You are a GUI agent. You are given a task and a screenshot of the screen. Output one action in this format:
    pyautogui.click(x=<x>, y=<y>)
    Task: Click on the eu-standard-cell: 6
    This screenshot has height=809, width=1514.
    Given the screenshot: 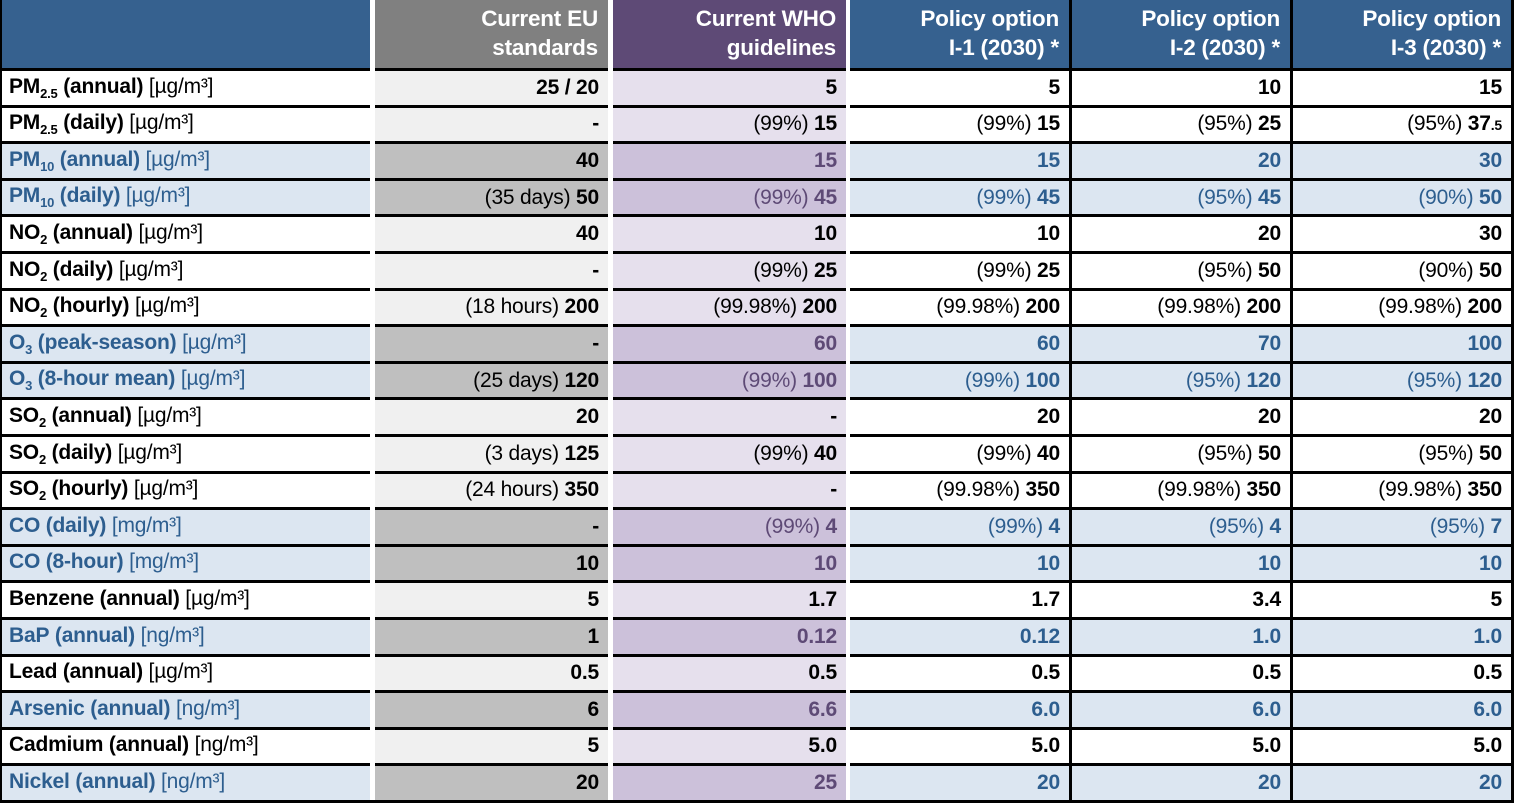 What is the action you would take?
    pyautogui.click(x=491, y=708)
    